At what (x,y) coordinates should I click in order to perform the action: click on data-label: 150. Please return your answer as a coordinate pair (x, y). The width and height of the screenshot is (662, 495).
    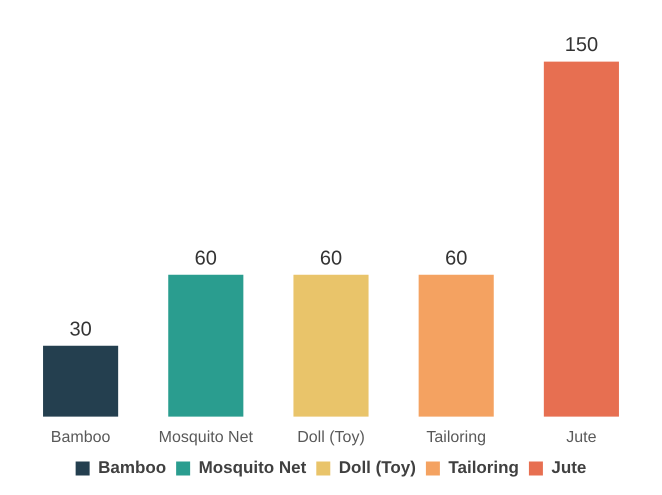
    Looking at the image, I should click on (581, 45).